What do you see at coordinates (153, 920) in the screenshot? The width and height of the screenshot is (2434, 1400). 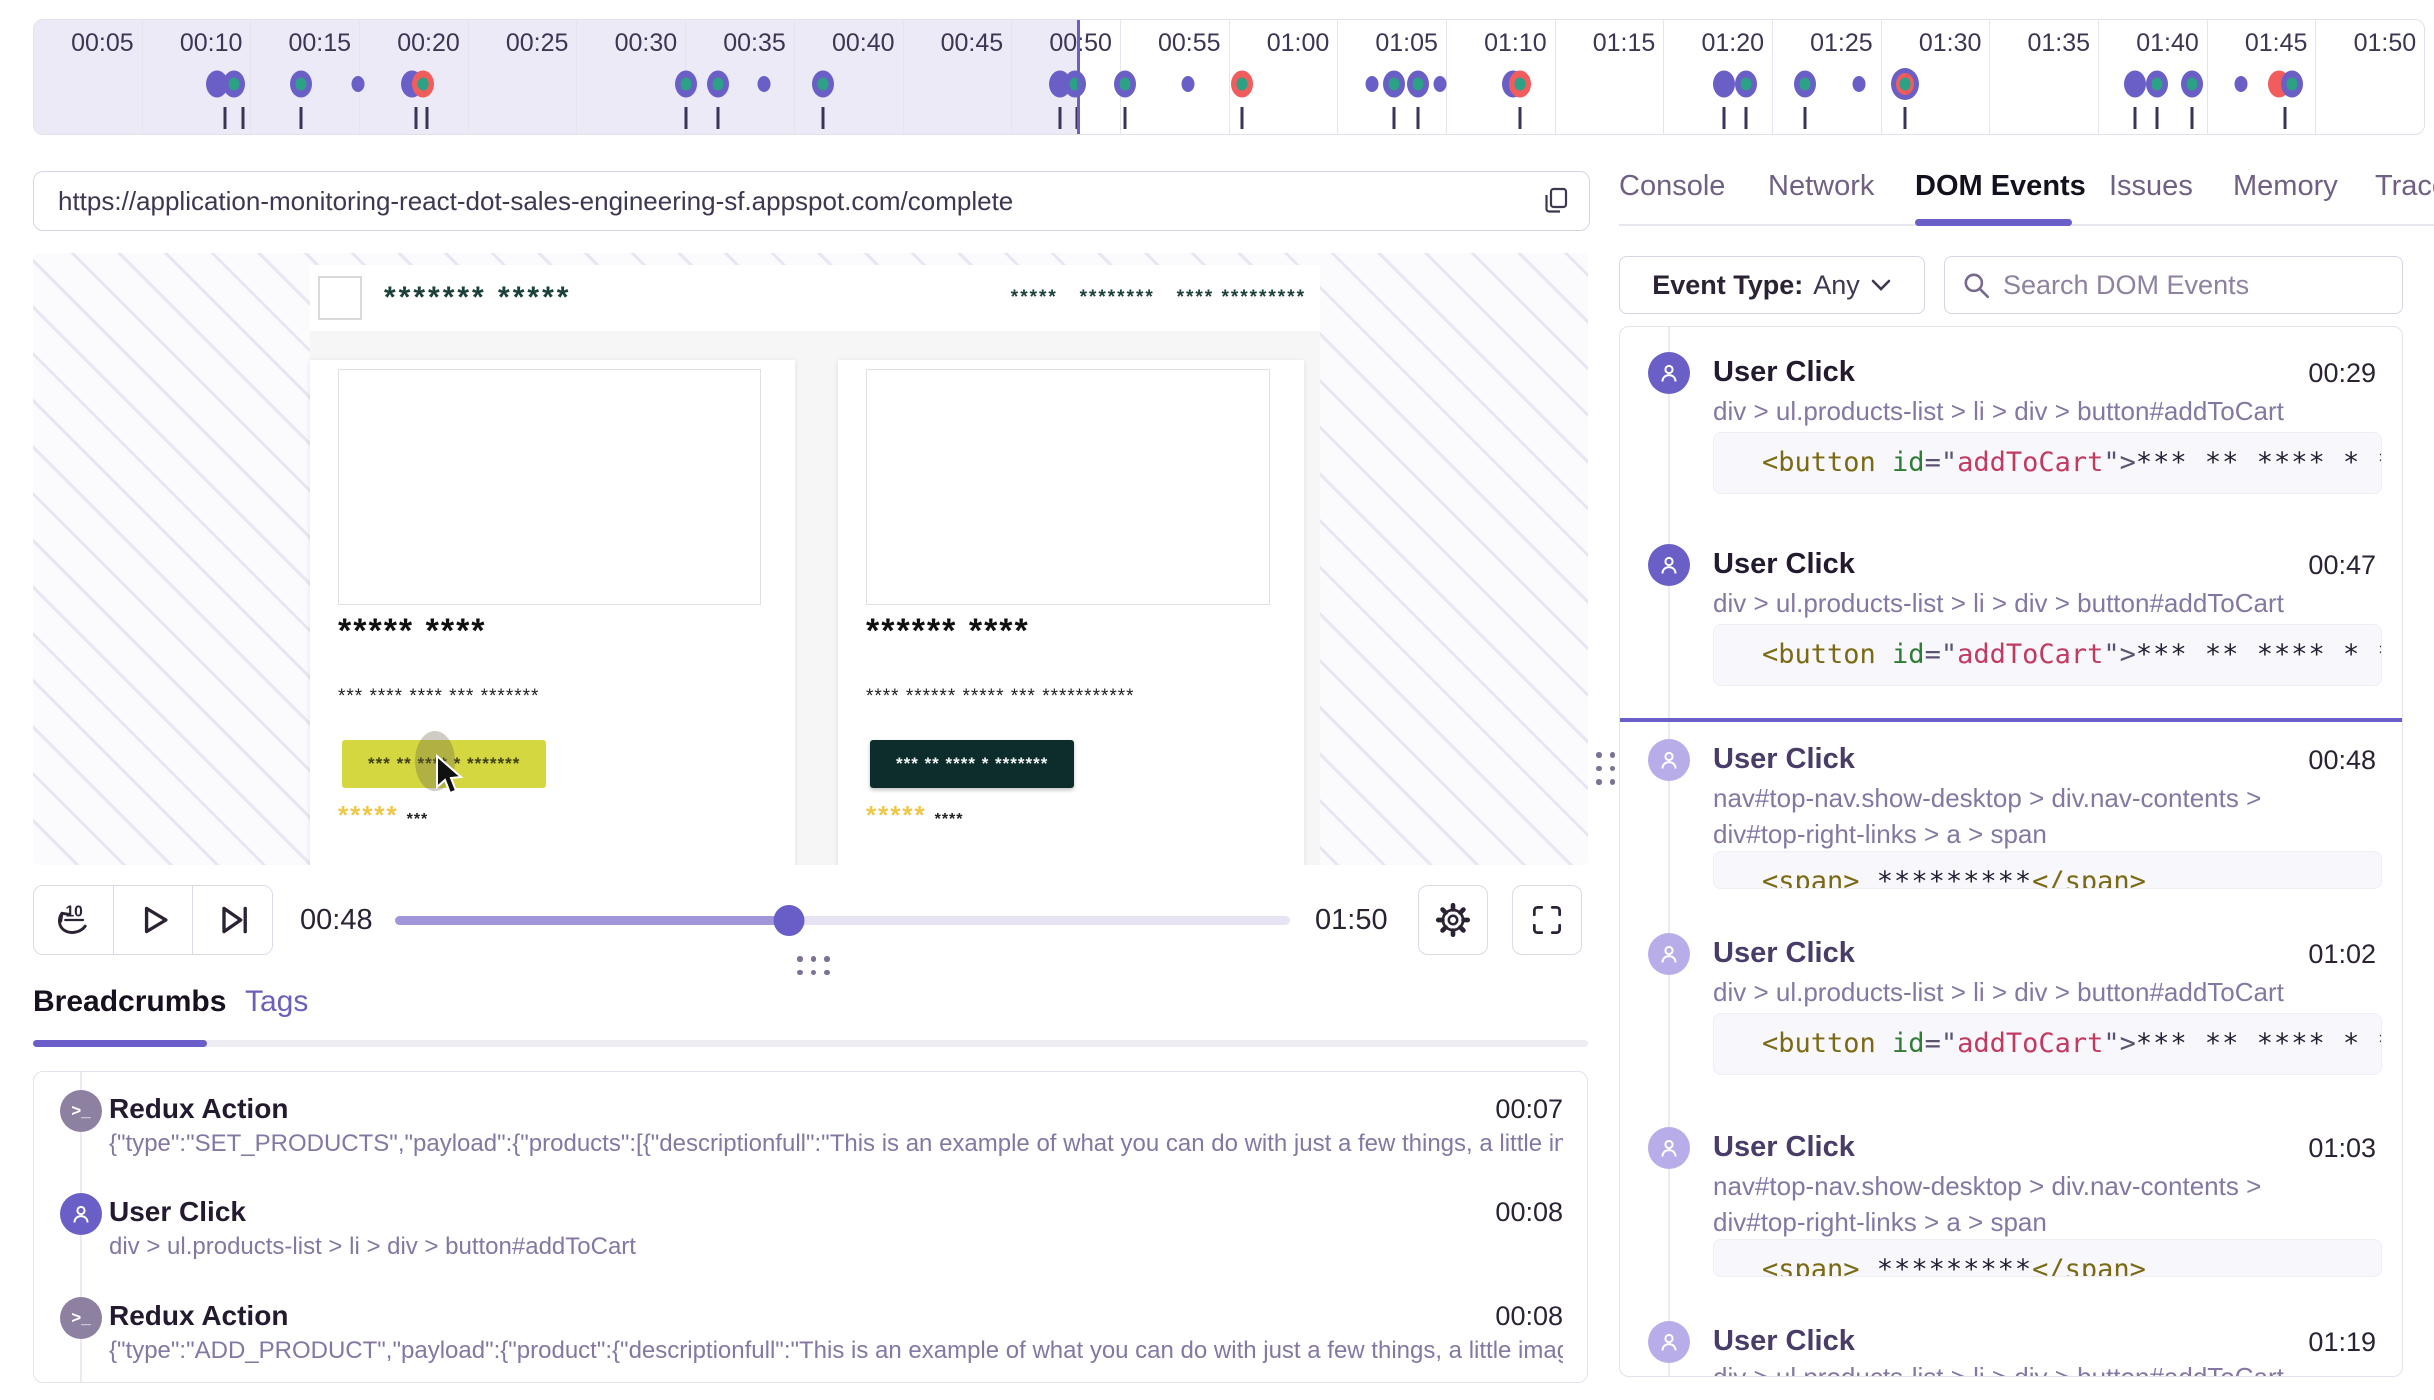 I see `play-button` at bounding box center [153, 920].